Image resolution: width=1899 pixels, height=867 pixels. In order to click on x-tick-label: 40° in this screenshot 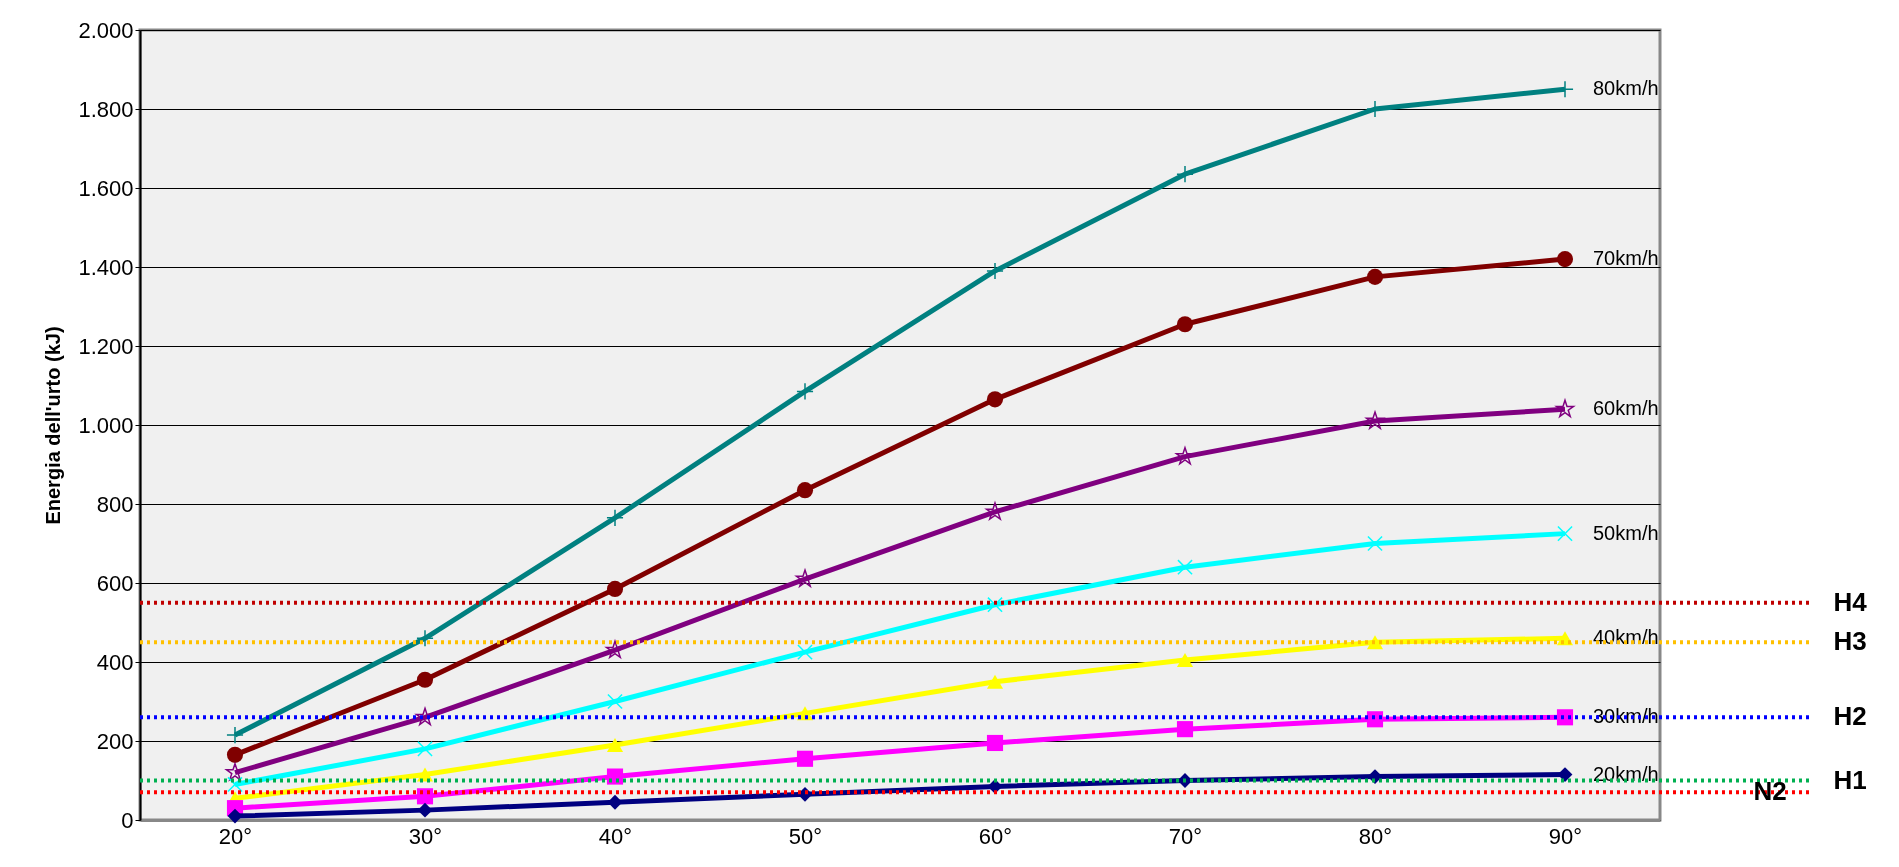, I will do `click(615, 836)`.